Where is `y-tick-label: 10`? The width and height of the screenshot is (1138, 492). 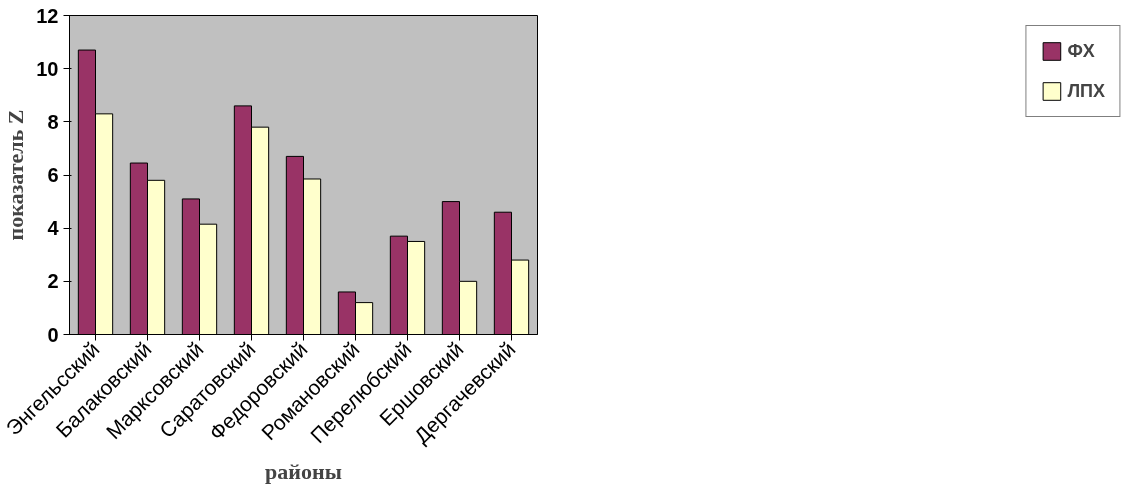 y-tick-label: 10 is located at coordinates (47, 68).